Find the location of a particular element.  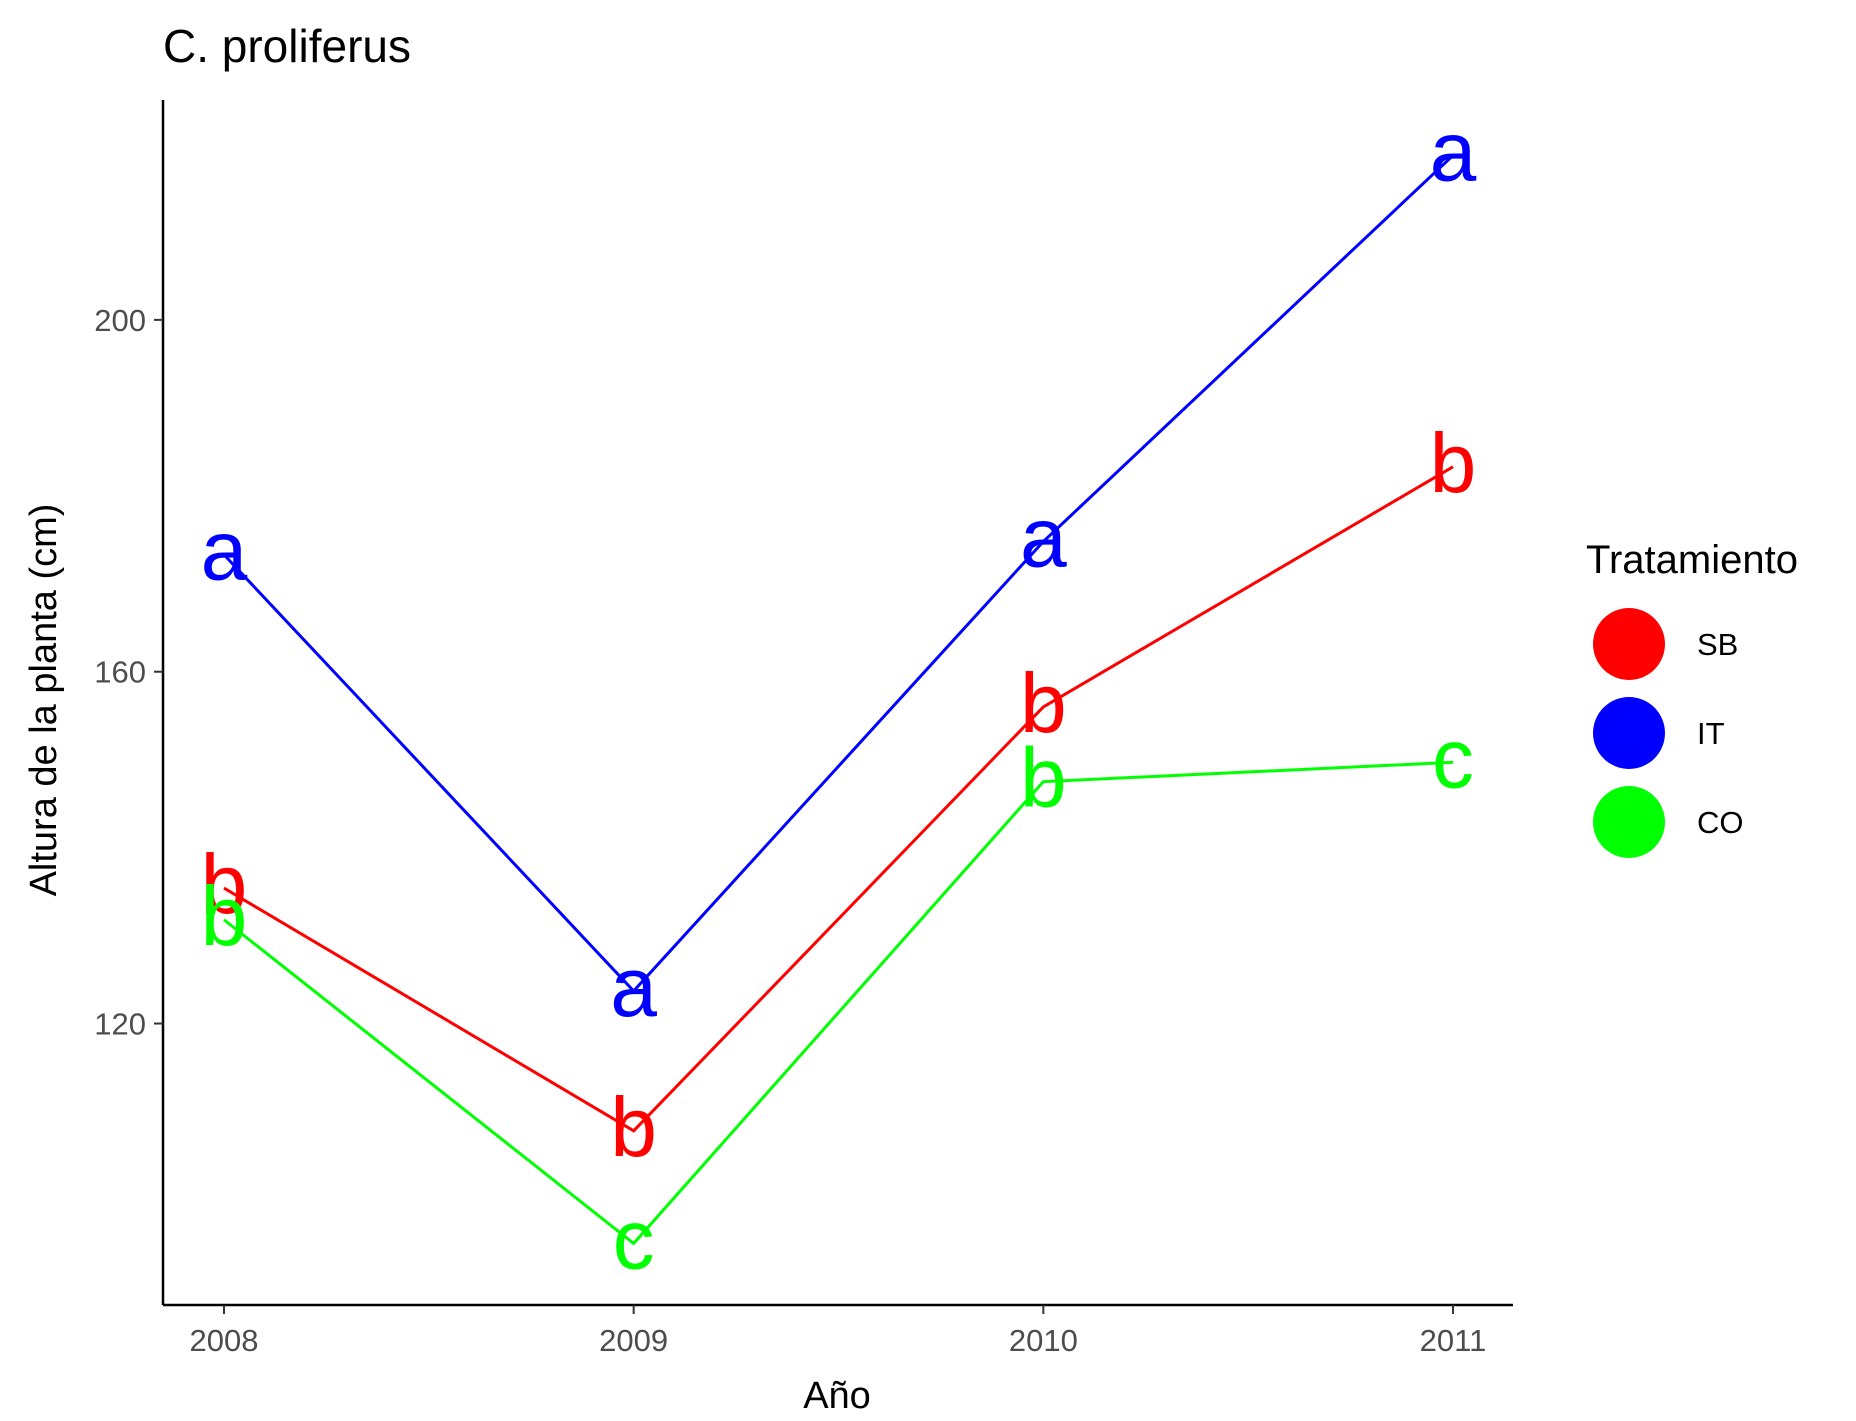

y-tick-label: 120 is located at coordinates (120, 1024).